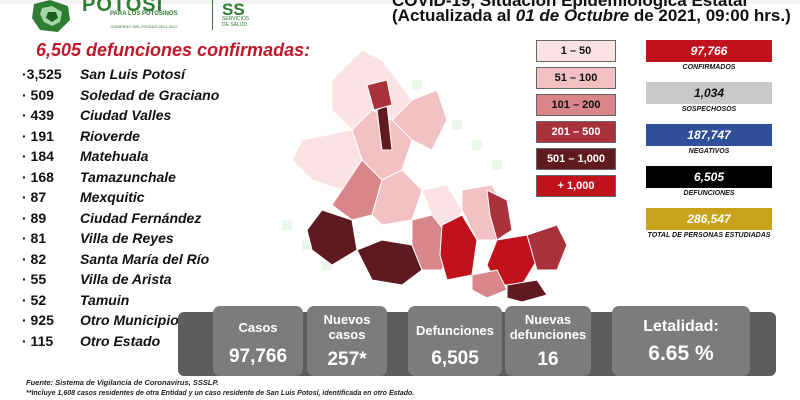 The height and width of the screenshot is (400, 800). What do you see at coordinates (258, 341) in the screenshot?
I see `metric-cases-card: Casos 97,766` at bounding box center [258, 341].